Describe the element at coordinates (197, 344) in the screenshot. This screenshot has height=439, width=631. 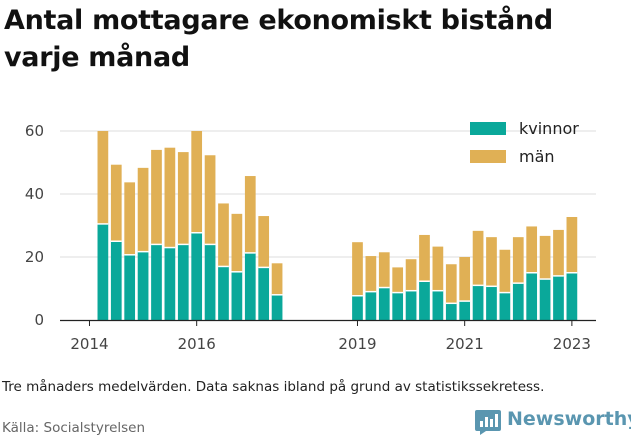
I see `x-tick-label: 2016` at that location.